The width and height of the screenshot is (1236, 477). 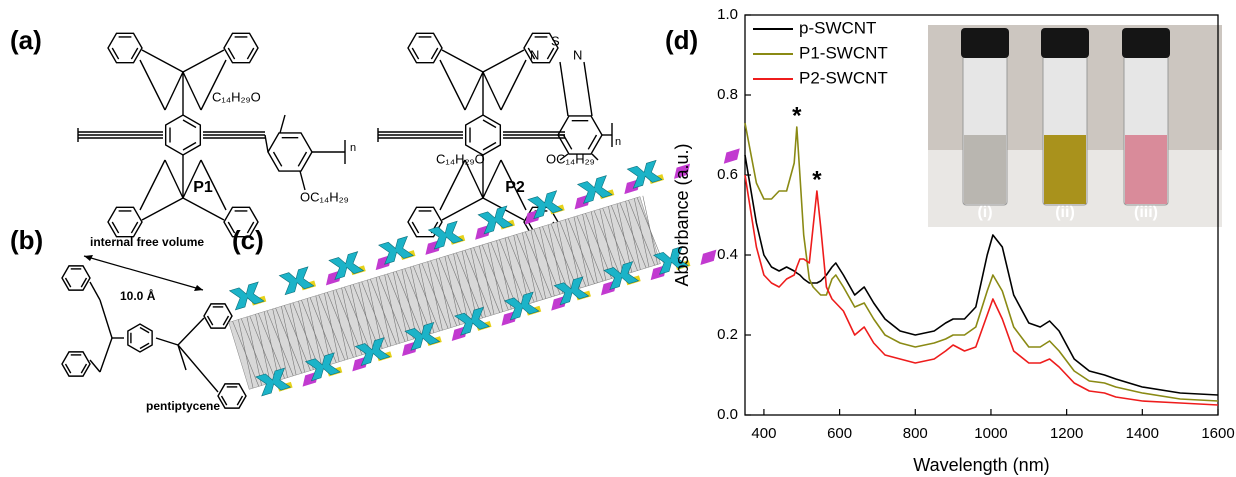 What do you see at coordinates (839, 433) in the screenshot?
I see `x-tick-label: 600` at bounding box center [839, 433].